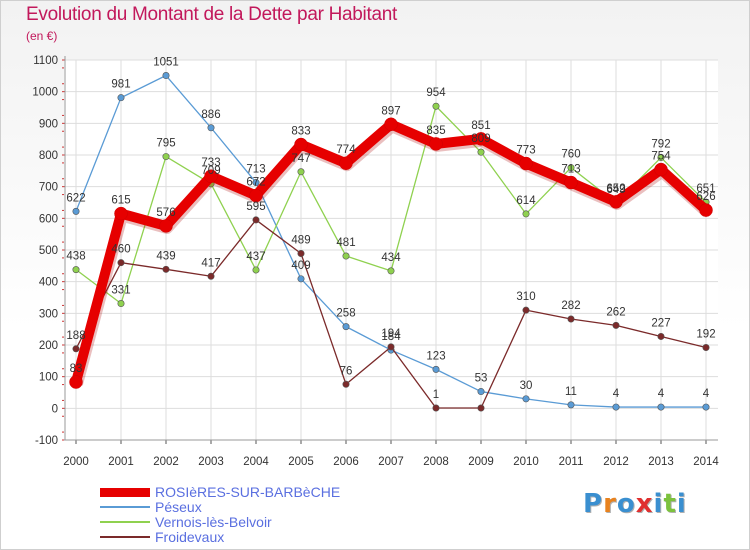 The width and height of the screenshot is (750, 550). I want to click on data-label: 652, so click(615, 189).